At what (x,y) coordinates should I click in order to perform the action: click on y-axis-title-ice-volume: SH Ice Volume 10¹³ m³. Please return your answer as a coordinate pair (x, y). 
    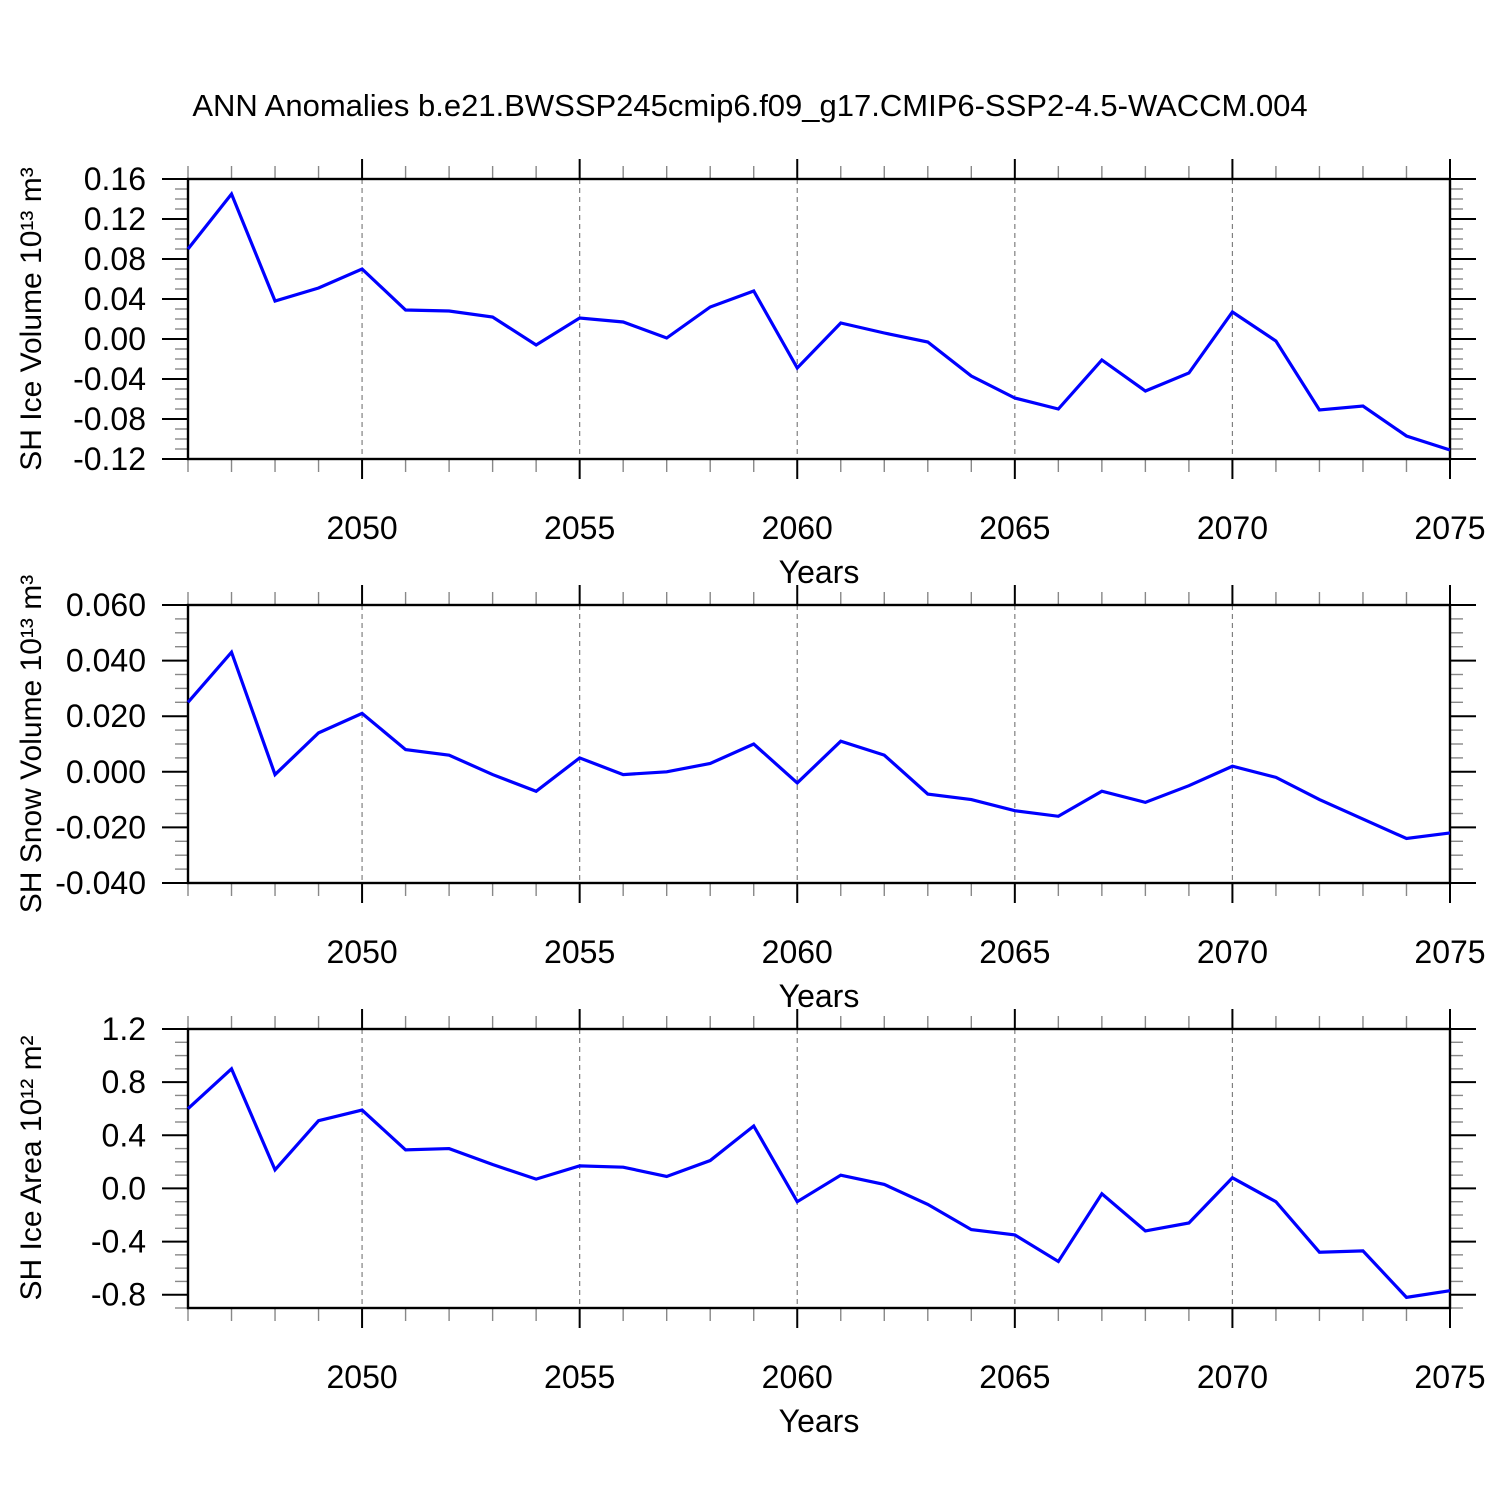
    Looking at the image, I should click on (31, 318).